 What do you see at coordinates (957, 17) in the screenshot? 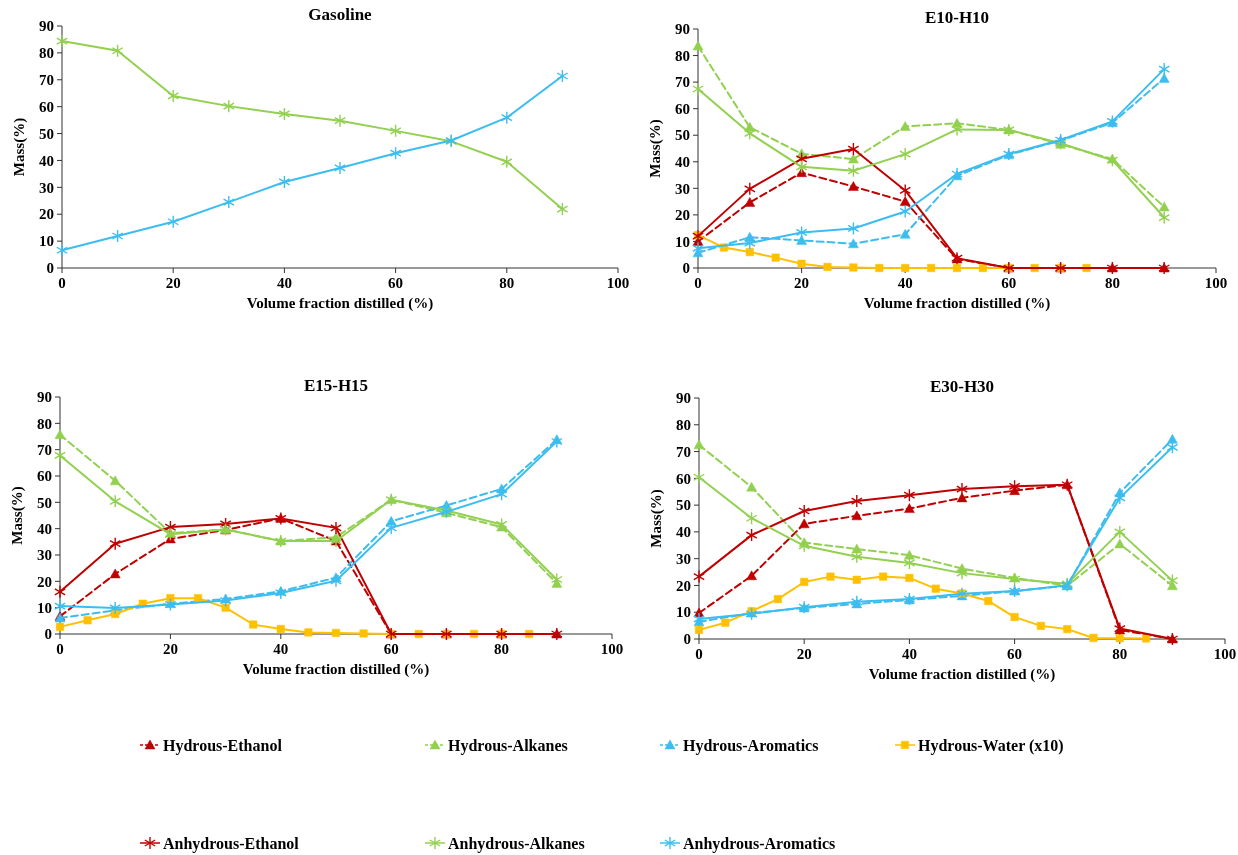
I see `chart-title: E10-H10` at bounding box center [957, 17].